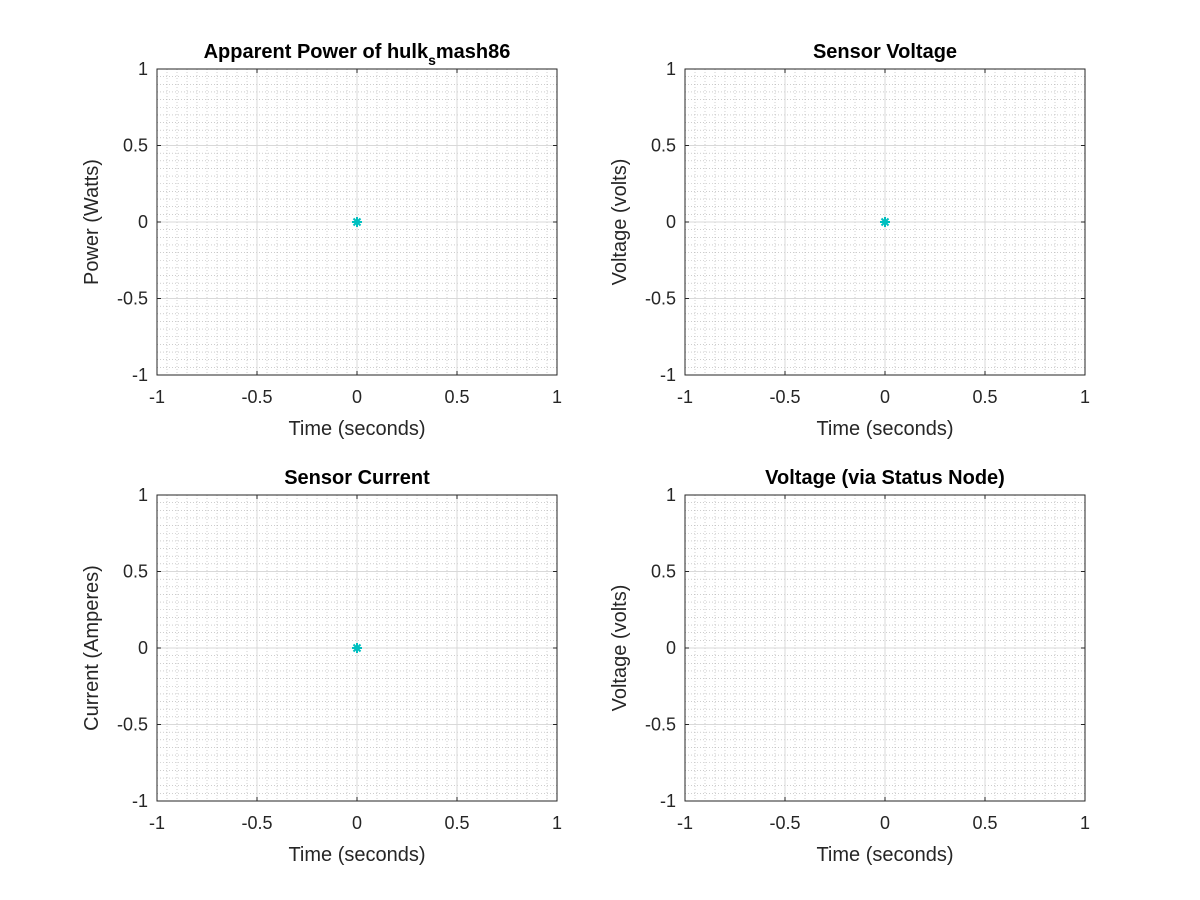 The image size is (1200, 900). I want to click on chart-title: Voltage (via Status Node), so click(885, 478).